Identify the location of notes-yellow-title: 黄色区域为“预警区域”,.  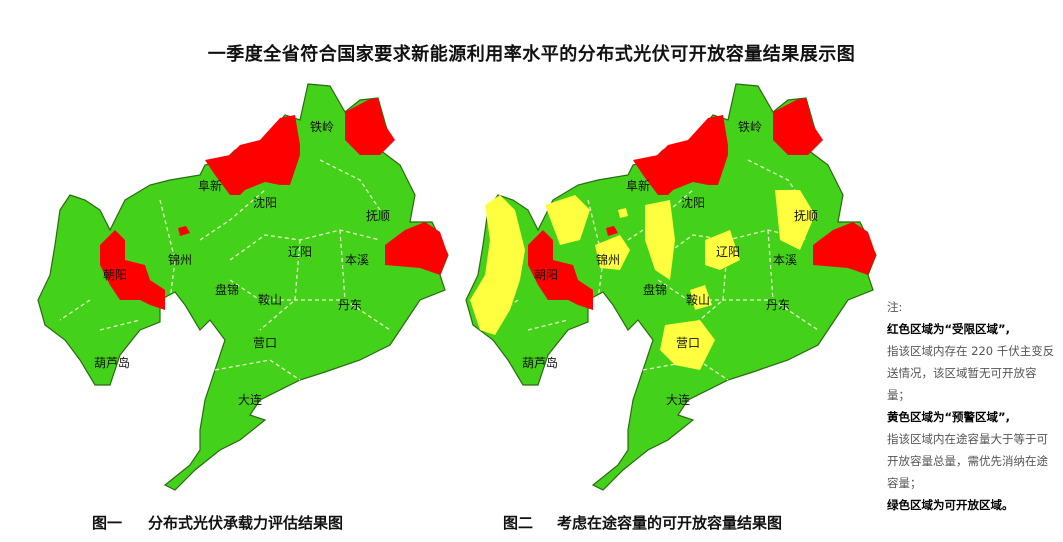
(948, 417).